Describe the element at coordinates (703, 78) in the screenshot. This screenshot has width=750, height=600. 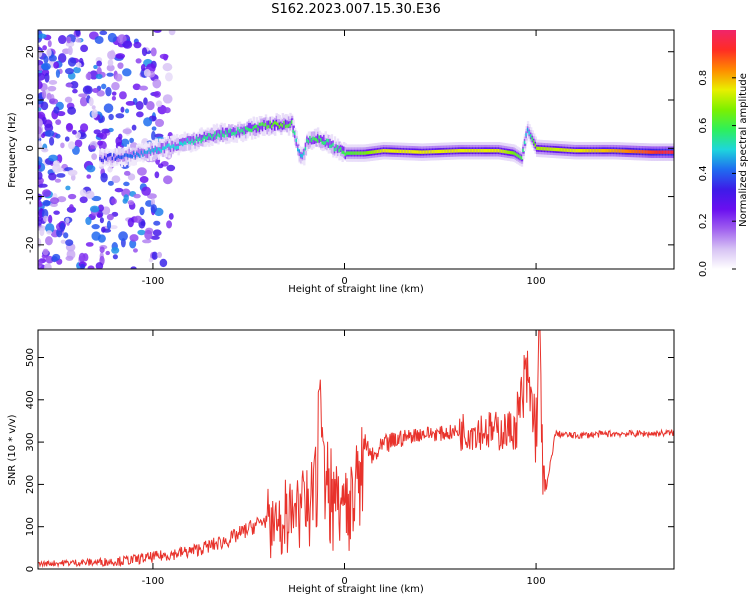
I see `colorbar-tick-label: 0.8` at that location.